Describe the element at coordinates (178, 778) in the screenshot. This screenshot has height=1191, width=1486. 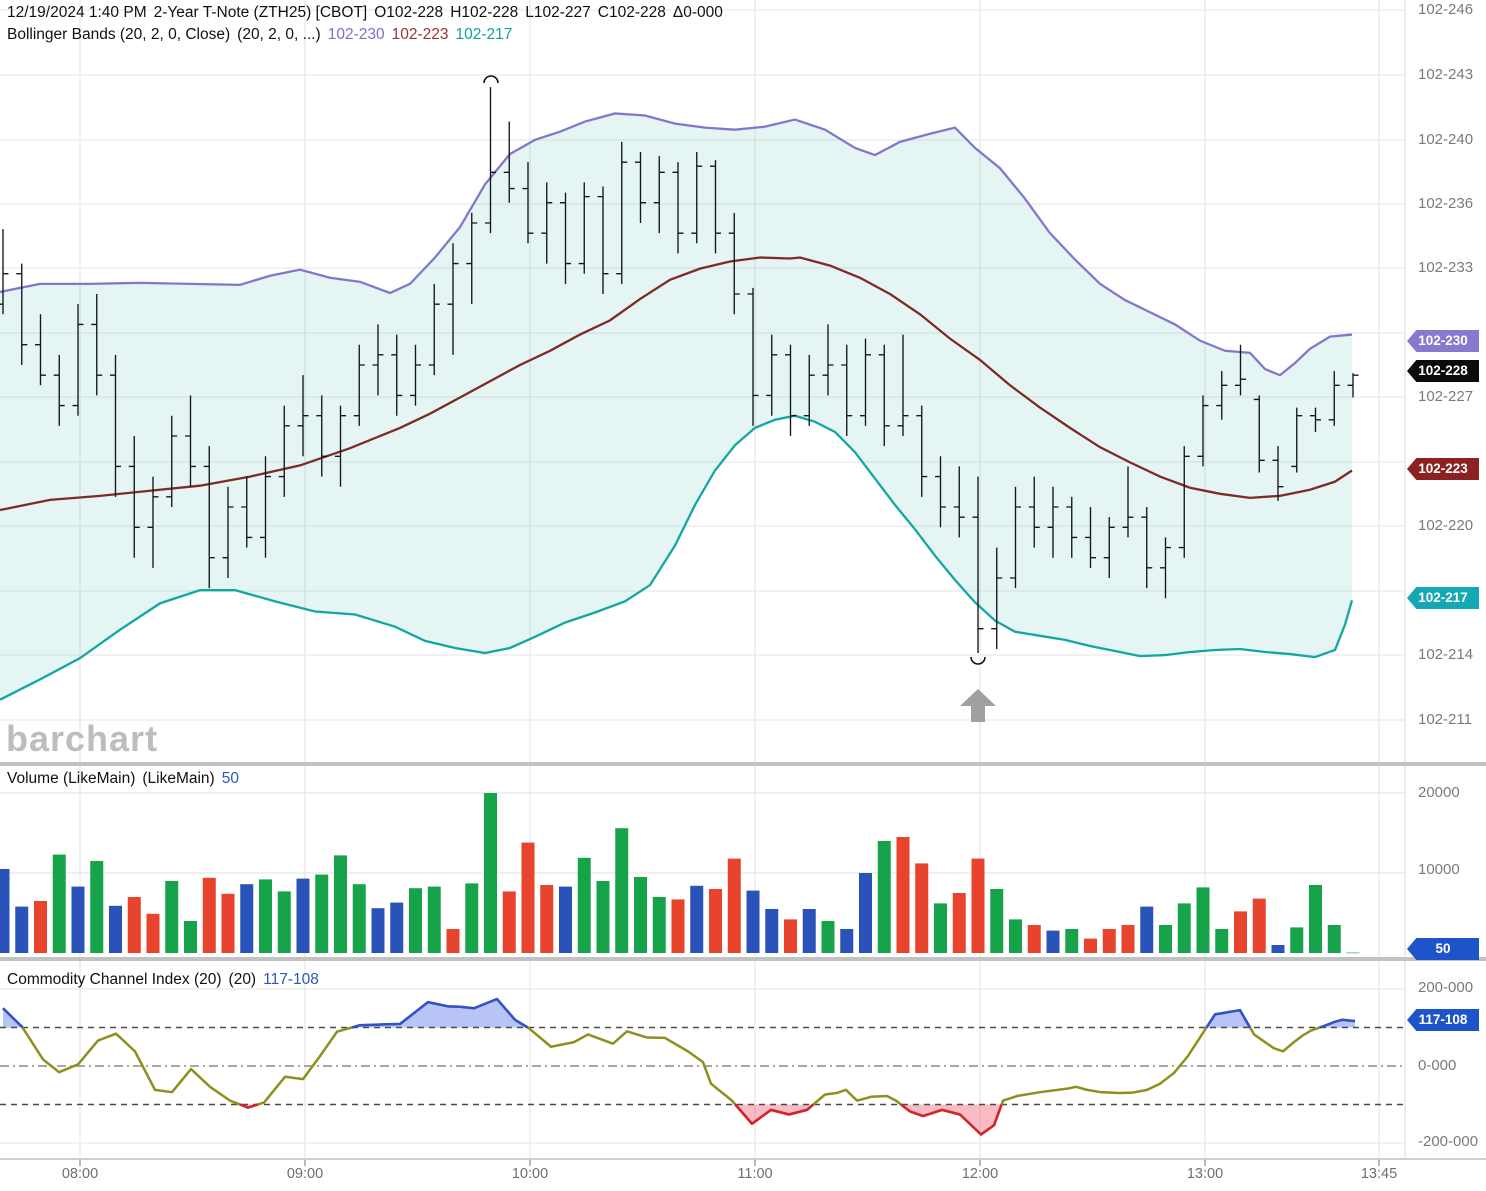
I see `volume-params: (LikeMain)` at that location.